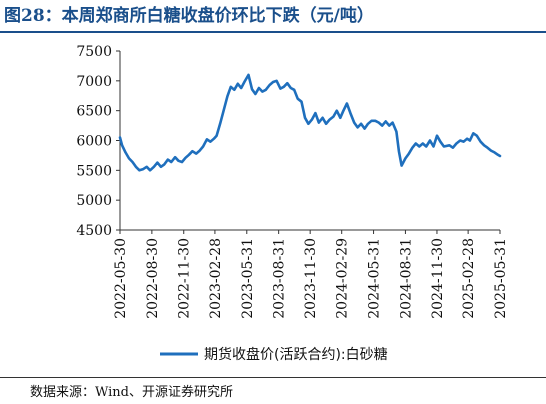 The height and width of the screenshot is (404, 546). What do you see at coordinates (121, 278) in the screenshot?
I see `x-tick-label: 2022-05-30` at bounding box center [121, 278].